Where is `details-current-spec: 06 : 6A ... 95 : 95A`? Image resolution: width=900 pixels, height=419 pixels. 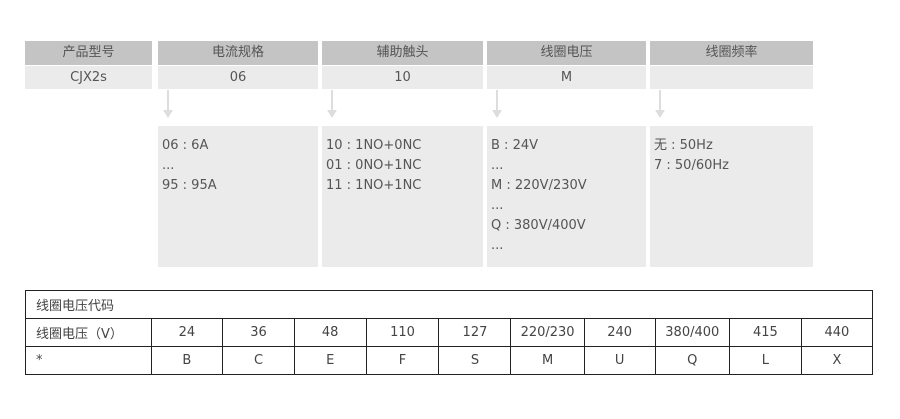 details-current-spec: 06 : 6A ... 95 : 95A is located at coordinates (238, 196).